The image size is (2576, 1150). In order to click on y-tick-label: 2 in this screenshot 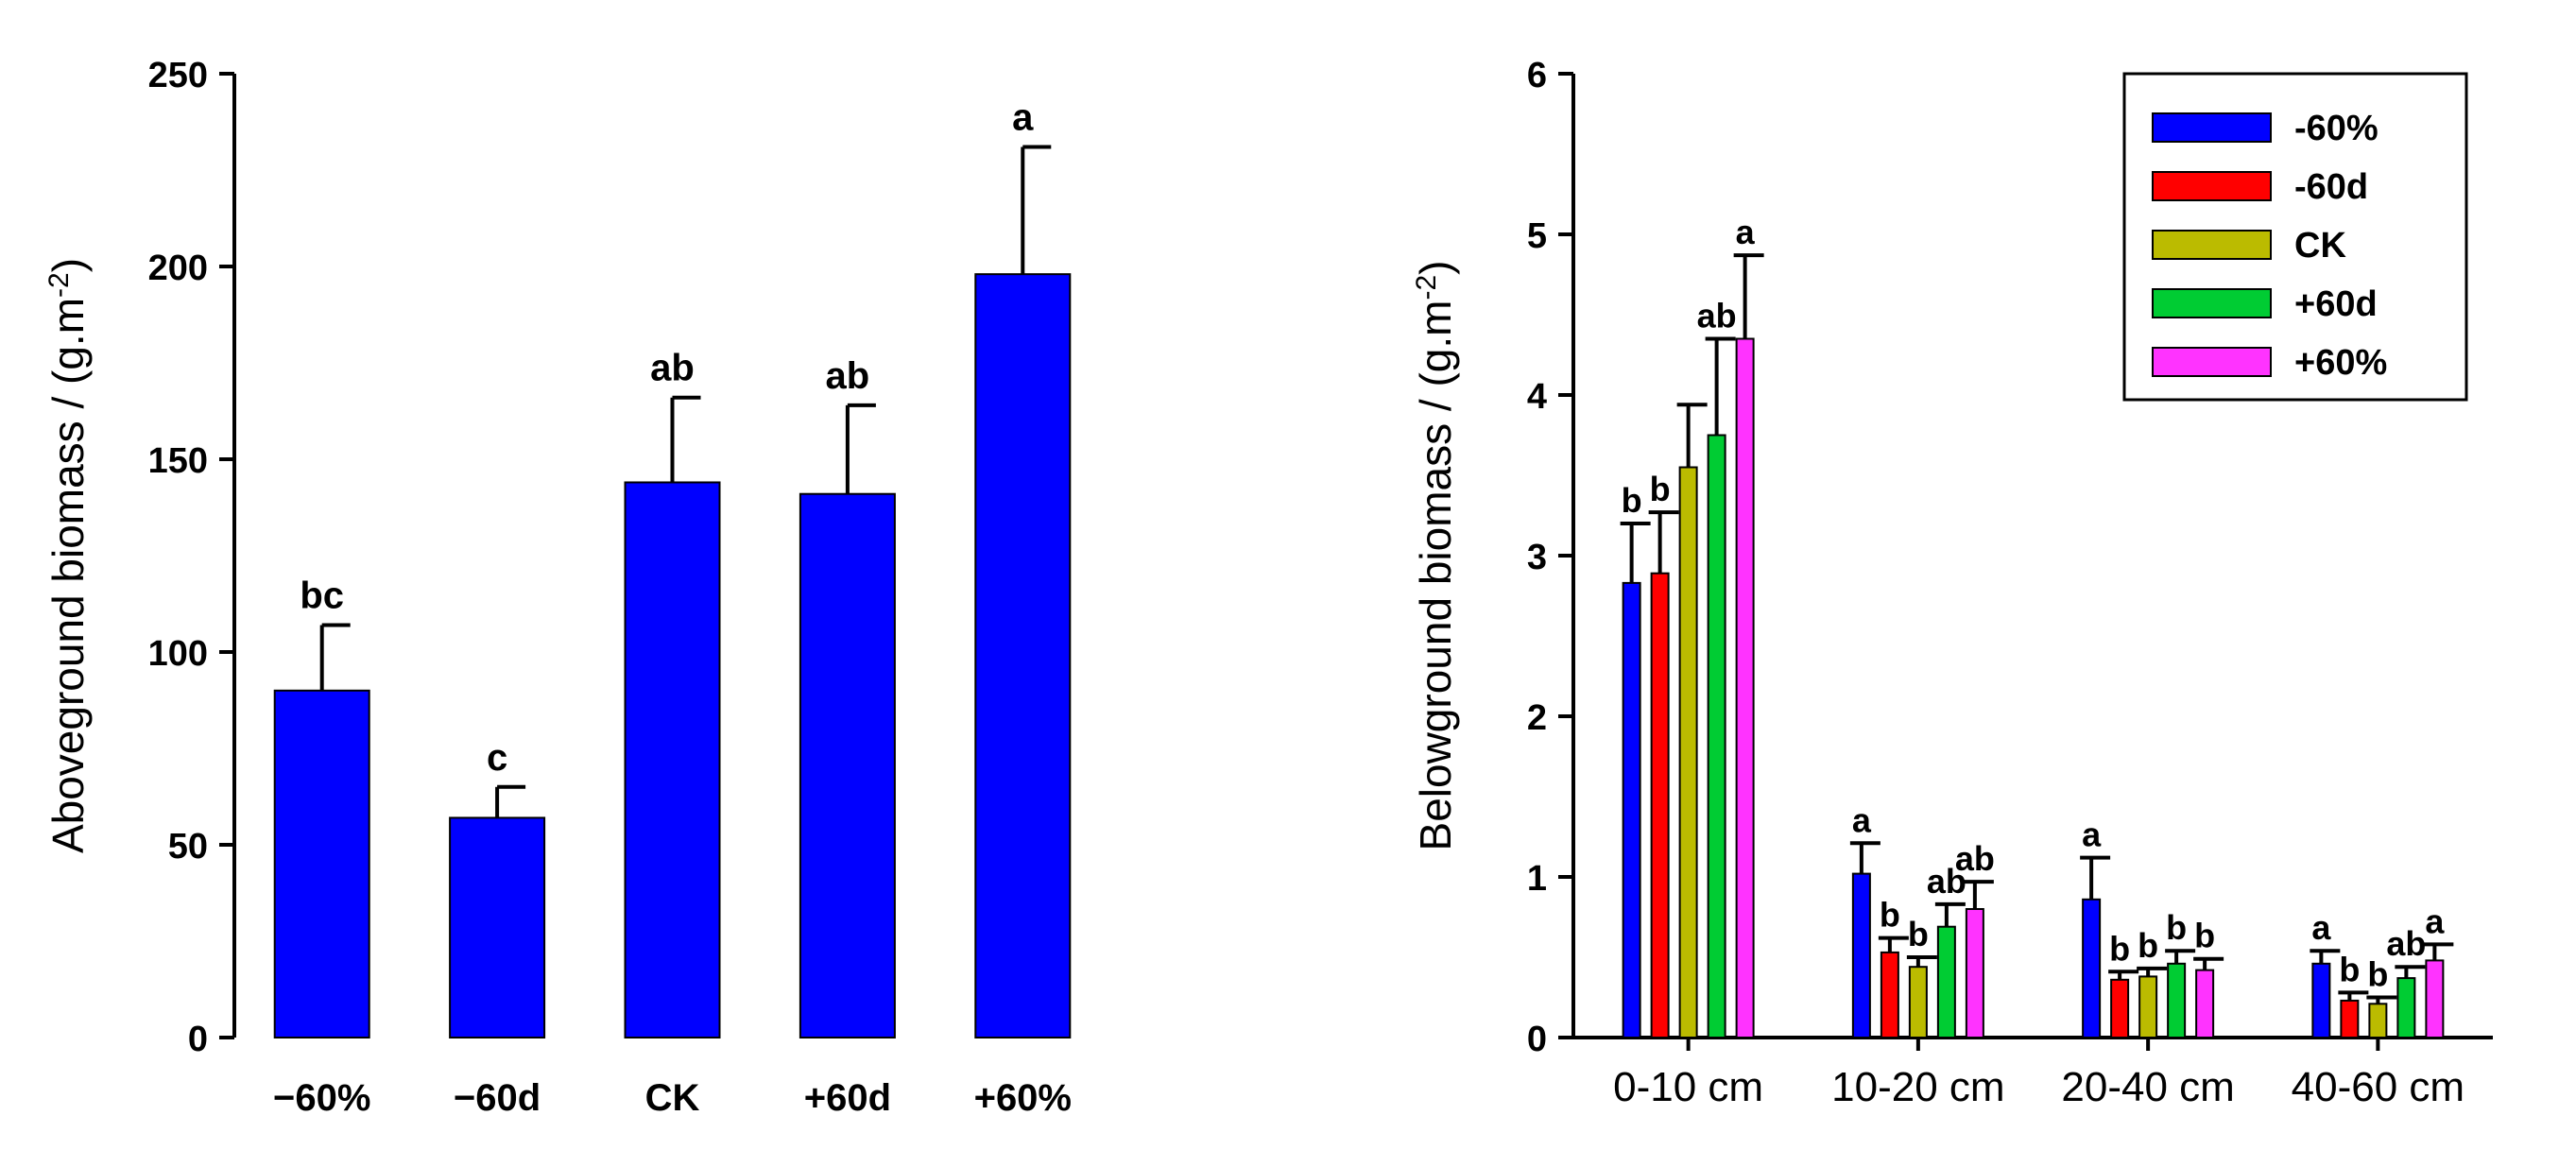, I will do `click(1537, 718)`.